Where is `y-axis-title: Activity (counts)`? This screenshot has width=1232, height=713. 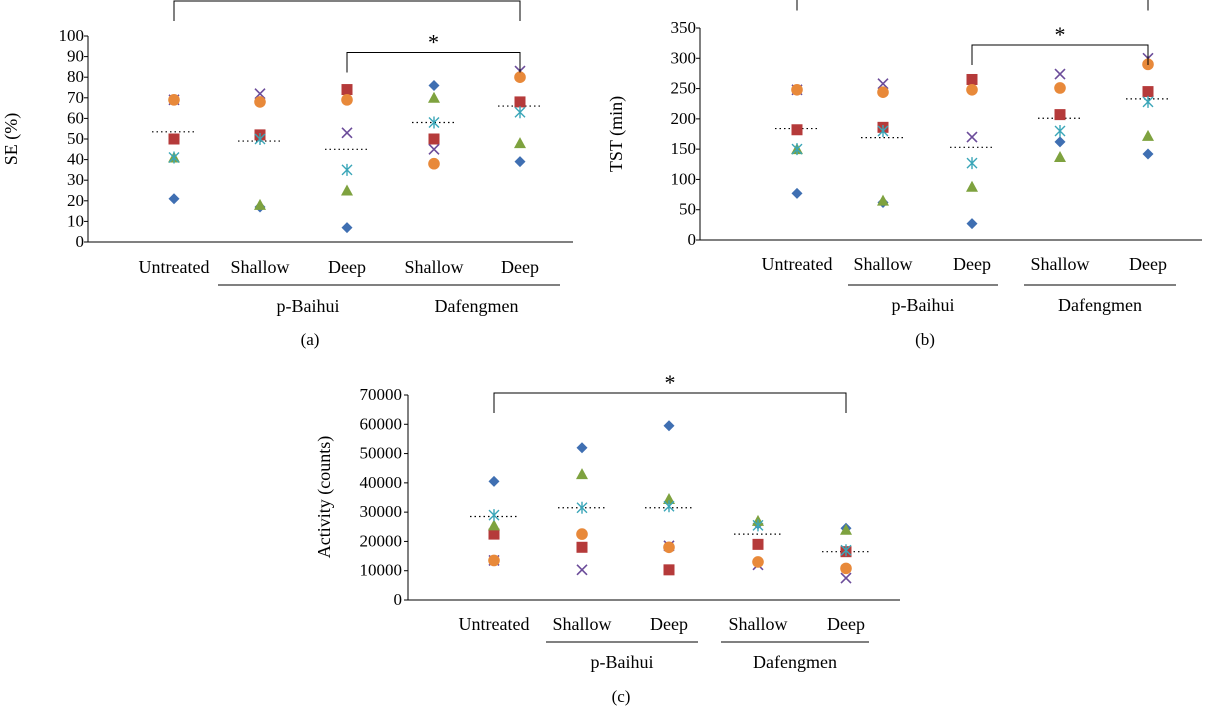
y-axis-title: Activity (counts) is located at coordinates (324, 497).